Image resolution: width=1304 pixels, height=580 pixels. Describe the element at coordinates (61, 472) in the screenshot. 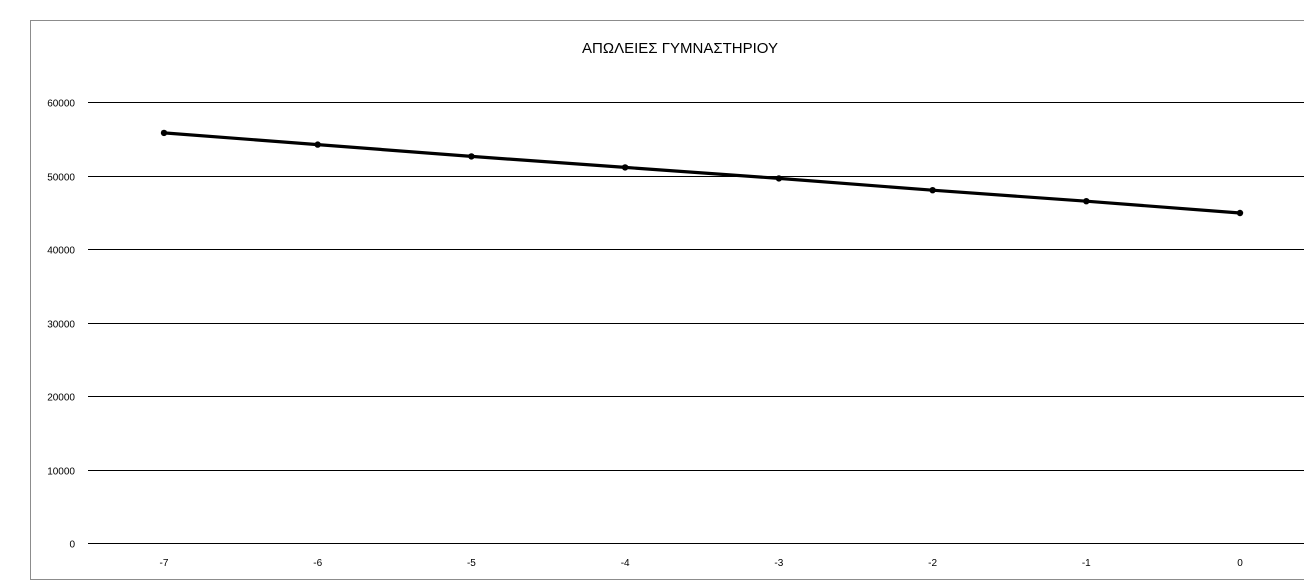

I see `y-tick-label: 10000` at that location.